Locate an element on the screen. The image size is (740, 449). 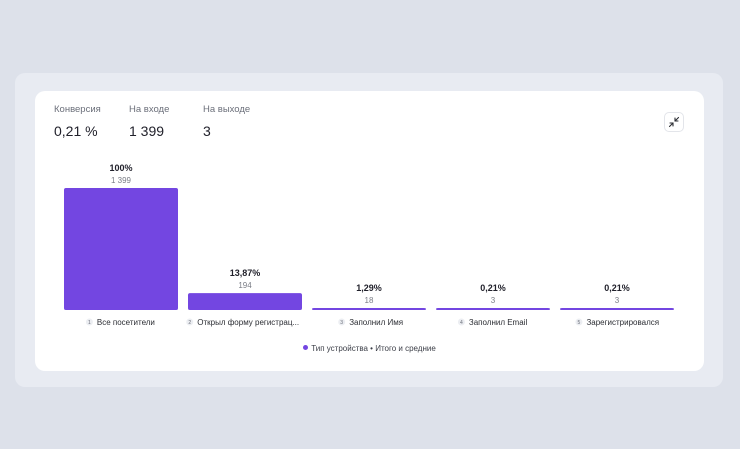
metric-exit-value: 3 is located at coordinates (207, 131).